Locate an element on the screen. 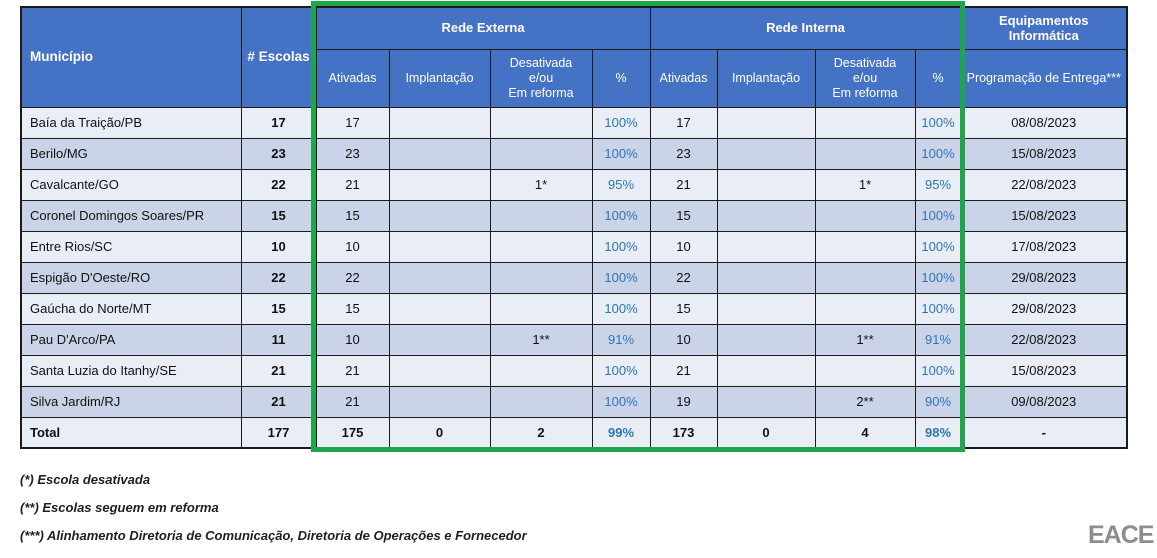  cell-int-pct: 90% is located at coordinates (938, 401).